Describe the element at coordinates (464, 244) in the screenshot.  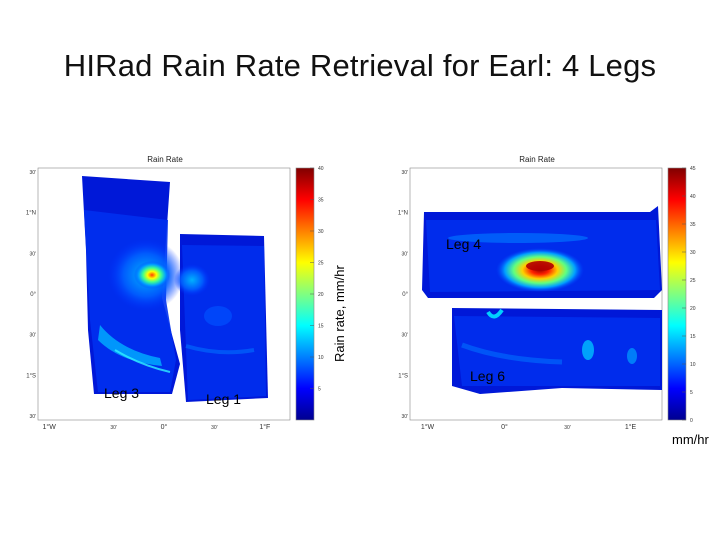
I see `leg-4-label: Leg 4` at that location.